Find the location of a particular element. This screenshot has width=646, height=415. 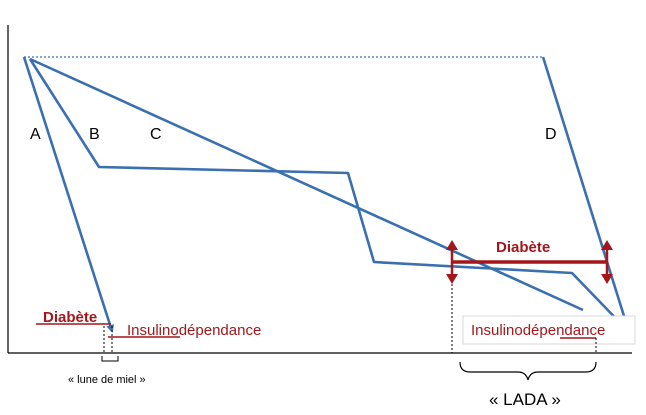

curve-label-b: B is located at coordinates (94, 134).